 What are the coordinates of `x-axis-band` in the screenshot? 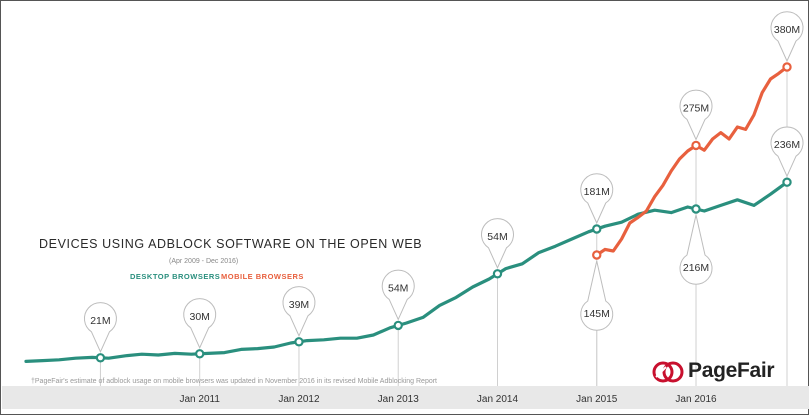 It's located at (405, 397).